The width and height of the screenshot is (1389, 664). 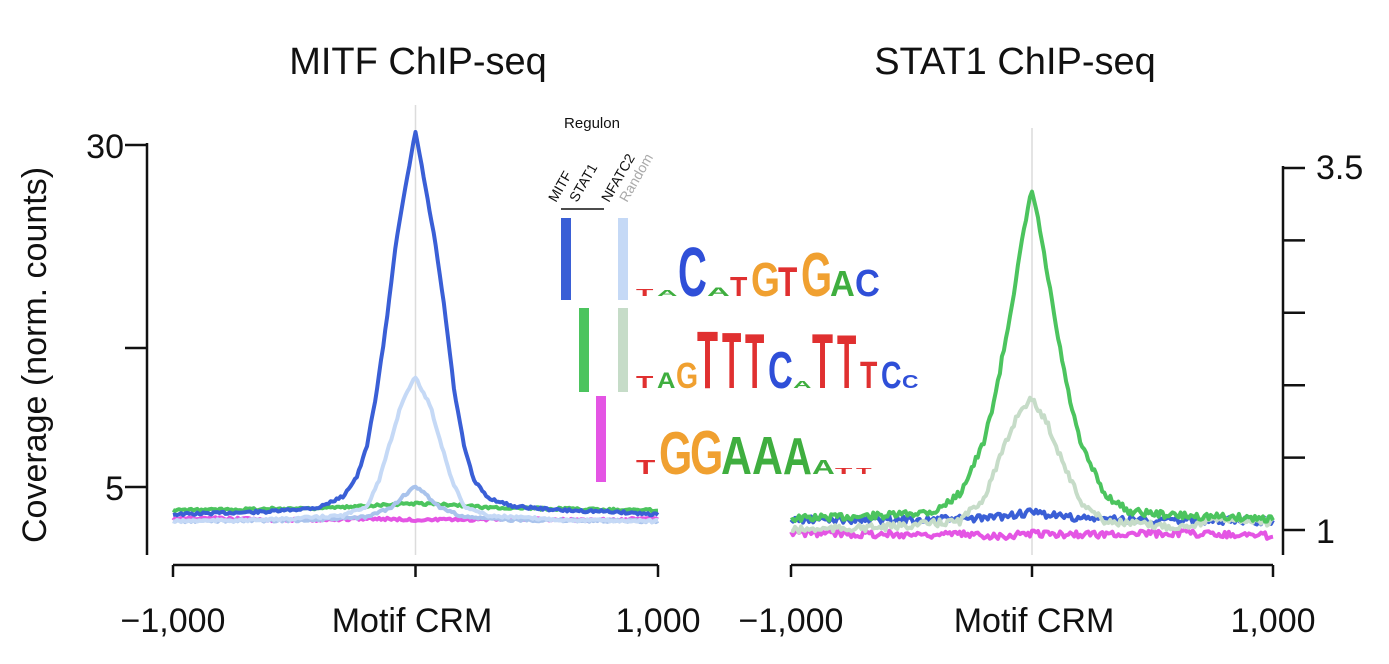 I want to click on mitf-logo-letter-5: G, so click(x=765, y=281).